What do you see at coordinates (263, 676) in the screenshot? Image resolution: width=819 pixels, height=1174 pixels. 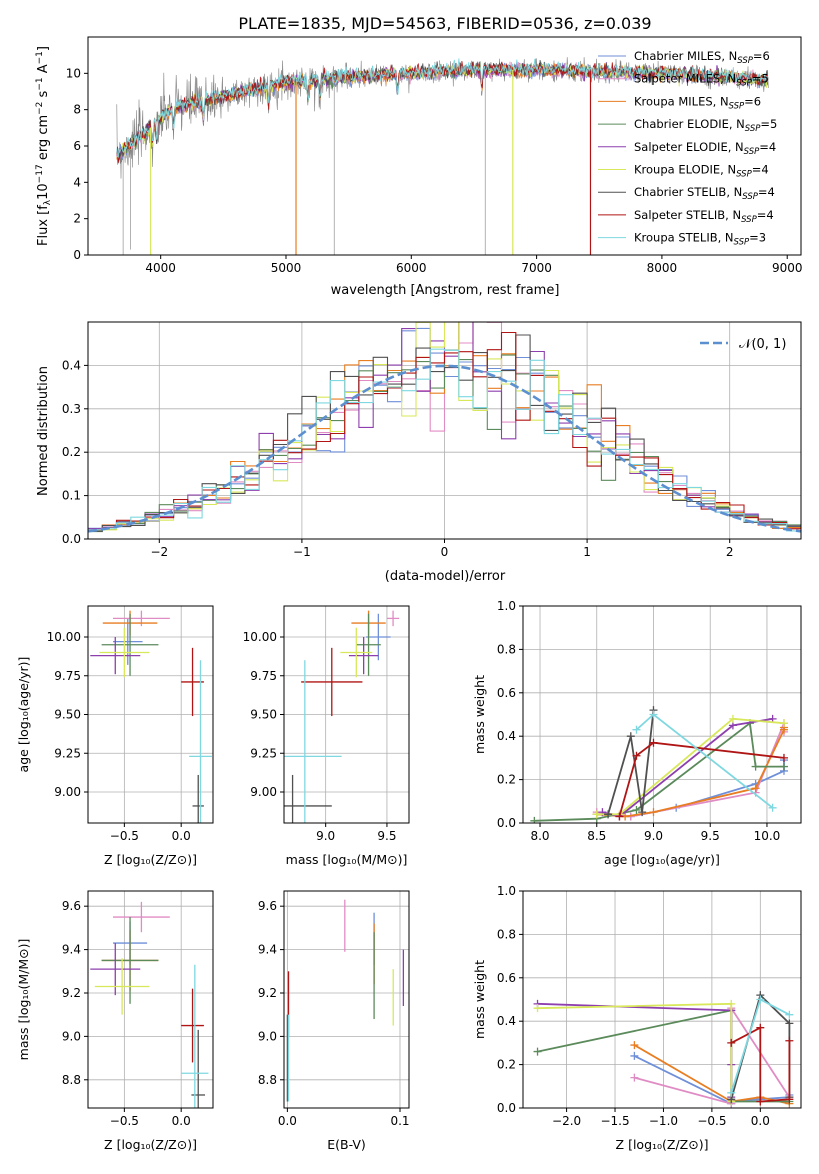 I see `y-tick-label: 9.75` at bounding box center [263, 676].